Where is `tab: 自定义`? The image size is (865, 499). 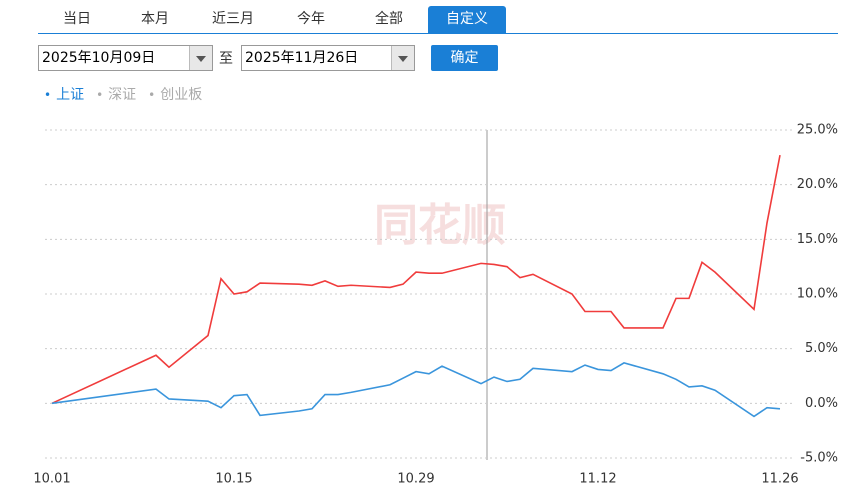
tab: 自定义 is located at coordinates (467, 19).